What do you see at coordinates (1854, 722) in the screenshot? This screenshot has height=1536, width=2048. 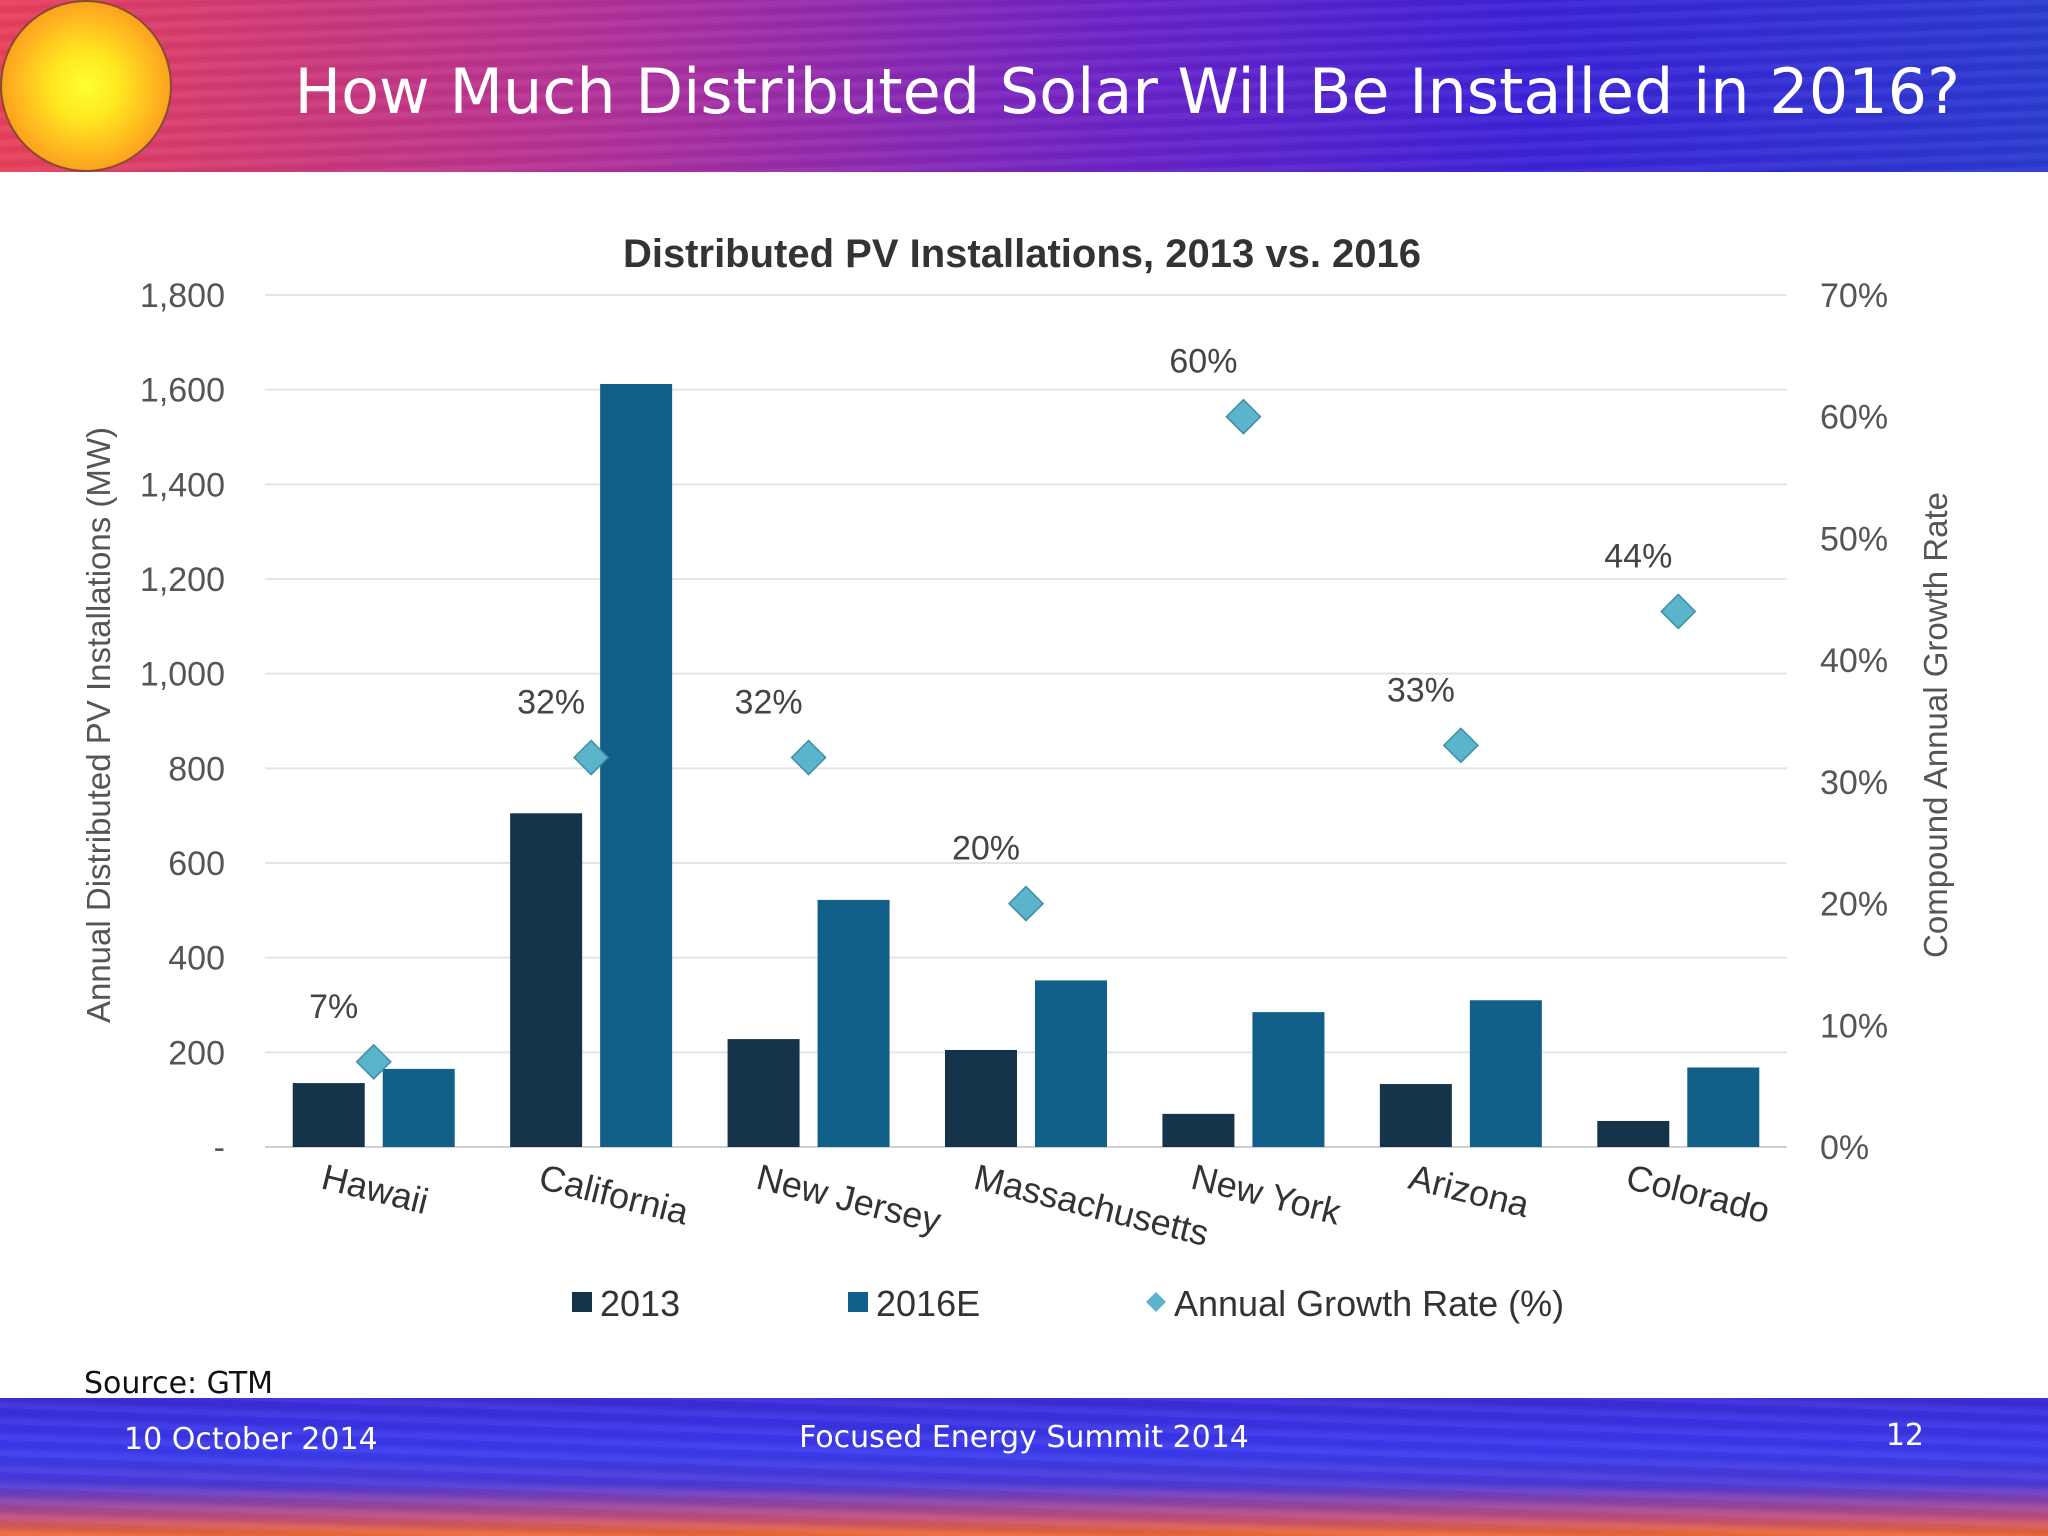 I see `y2-axis-ticks: 0% 10% 20% 30% 40% 50% 60% 70%` at bounding box center [1854, 722].